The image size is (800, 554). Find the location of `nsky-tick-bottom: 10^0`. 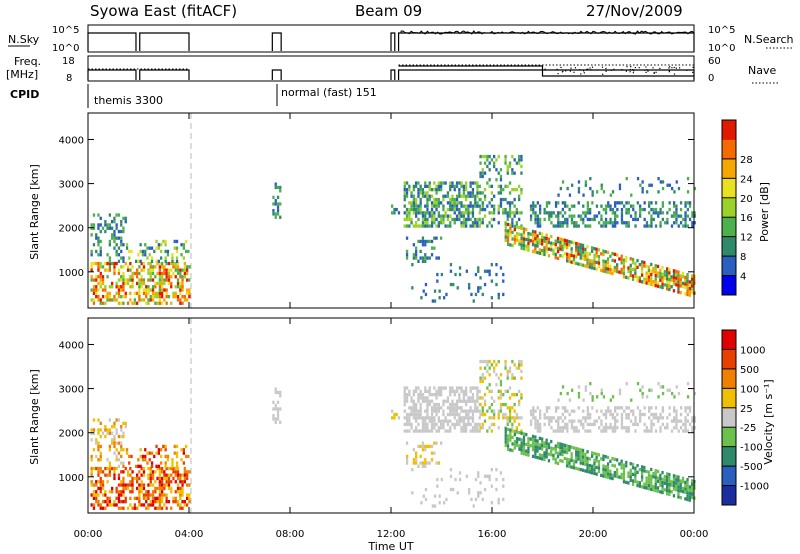

nsky-tick-bottom: 10^0 is located at coordinates (65, 48).